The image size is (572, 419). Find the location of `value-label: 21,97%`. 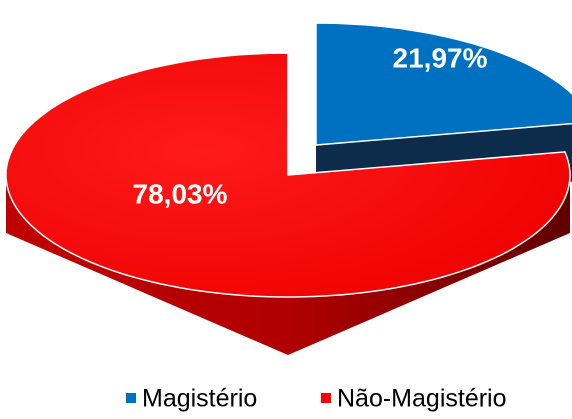

value-label: 21,97% is located at coordinates (440, 57).